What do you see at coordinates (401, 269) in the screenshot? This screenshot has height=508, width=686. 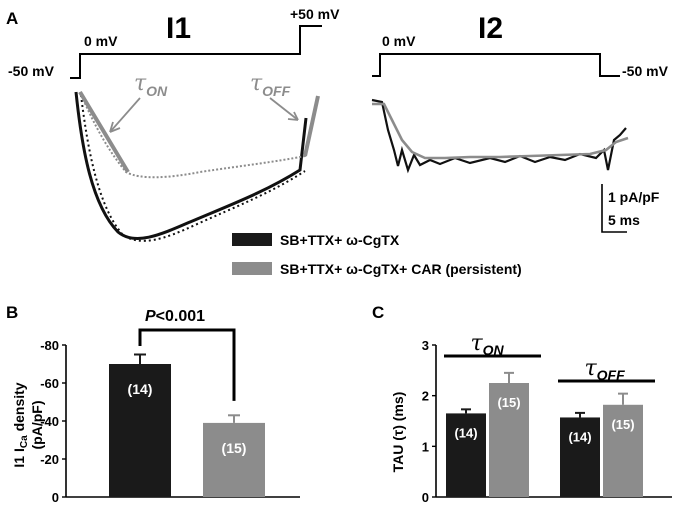 I see `legend-label-car: SB+TTX+ ω-CgTX+ CAR (persistent)` at bounding box center [401, 269].